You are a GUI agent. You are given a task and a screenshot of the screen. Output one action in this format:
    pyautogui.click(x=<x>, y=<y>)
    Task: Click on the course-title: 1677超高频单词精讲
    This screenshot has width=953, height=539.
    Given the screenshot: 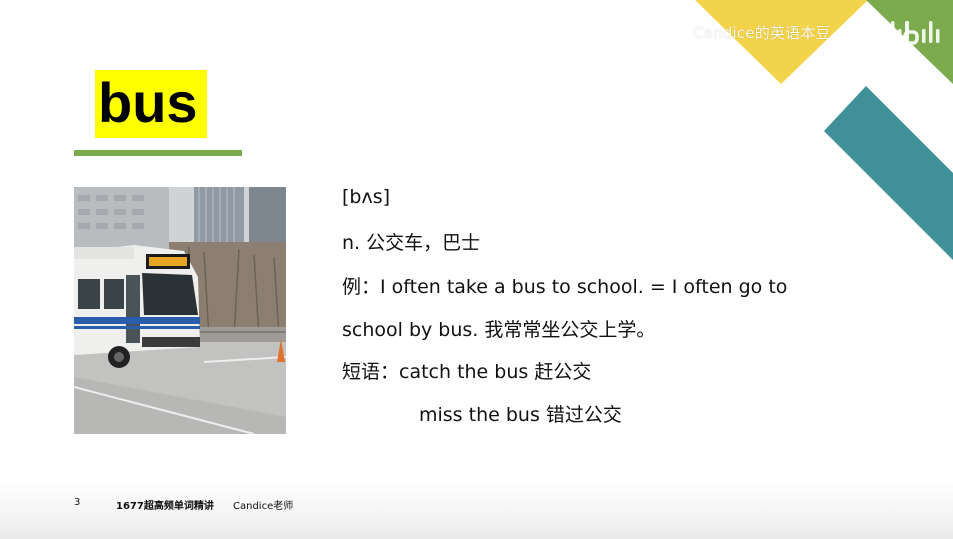 What is the action you would take?
    pyautogui.click(x=165, y=506)
    